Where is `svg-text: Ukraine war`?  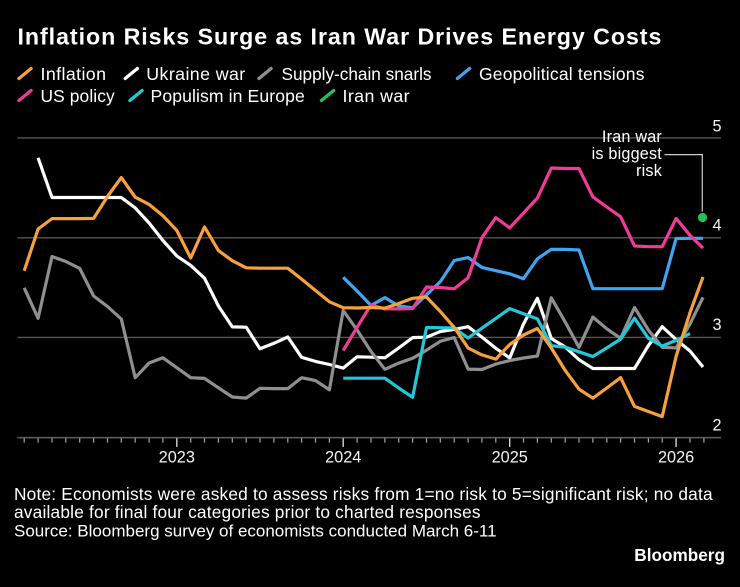 svg-text: Ukraine war is located at coordinates (195, 74).